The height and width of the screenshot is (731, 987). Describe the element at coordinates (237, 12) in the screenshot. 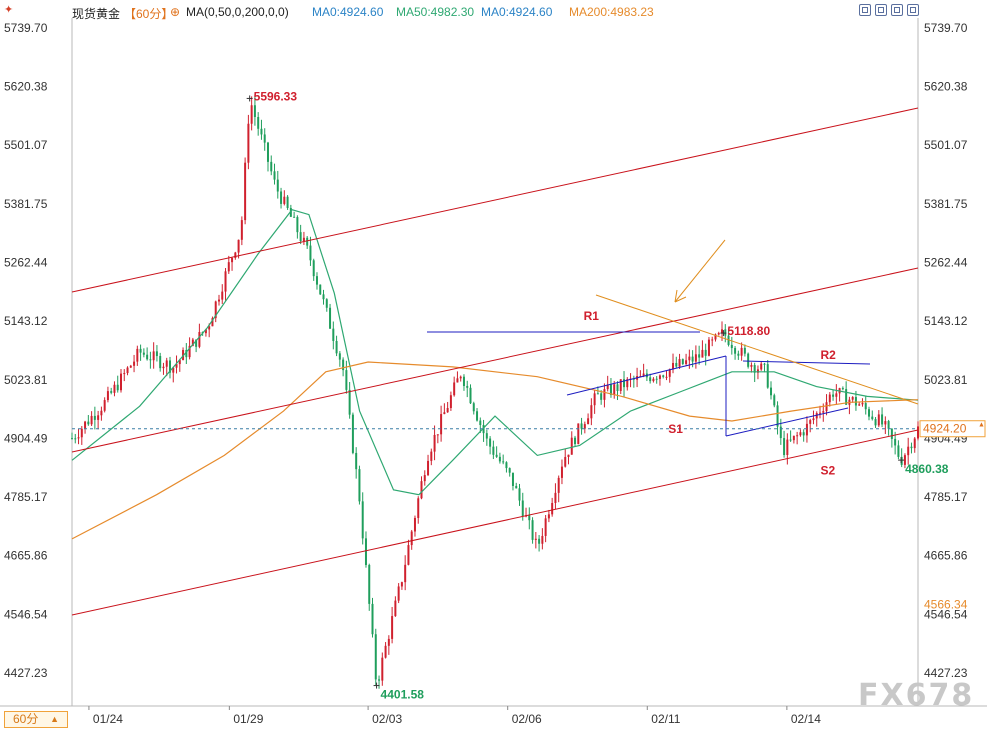

I see `indicator-params: MA(0,50,0,200,0,0)` at that location.